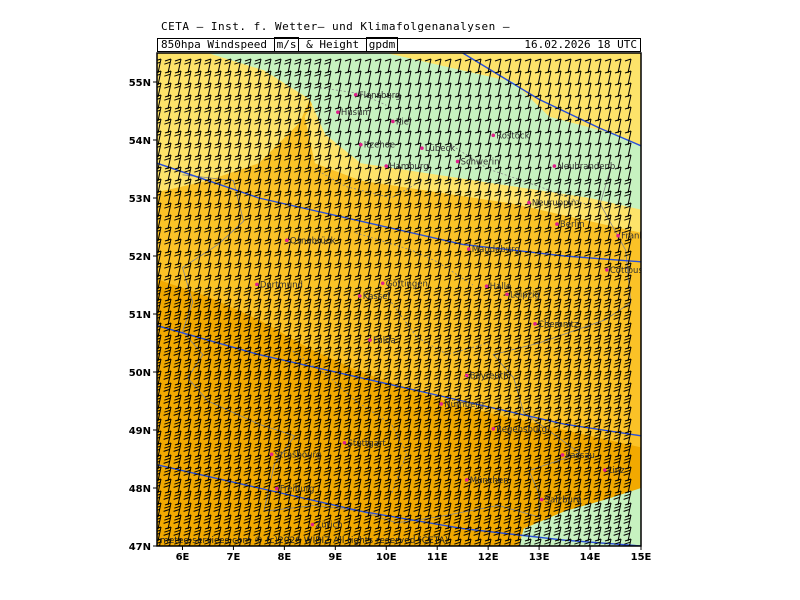 The width and height of the screenshot is (800, 600). Describe the element at coordinates (408, 167) in the screenshot. I see `city-label: Hamburg` at that location.